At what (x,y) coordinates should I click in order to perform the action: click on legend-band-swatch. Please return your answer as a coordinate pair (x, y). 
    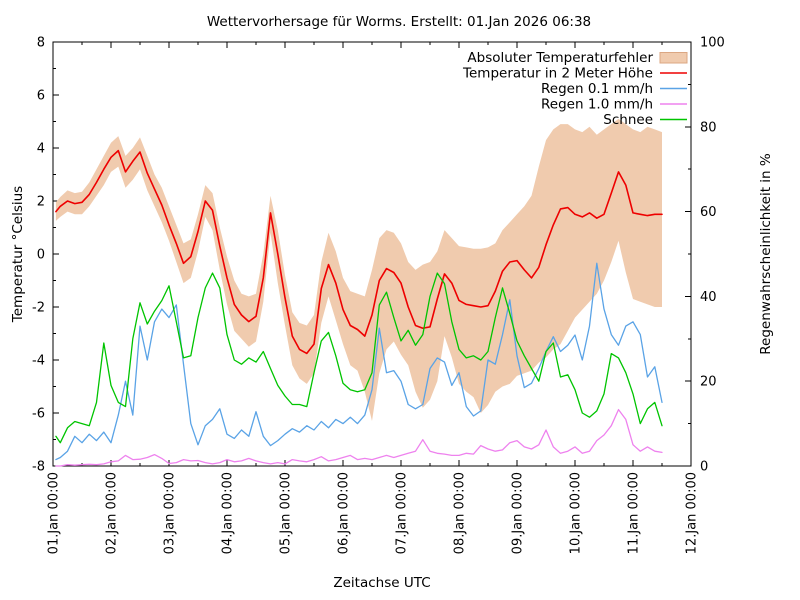
    Looking at the image, I should click on (673, 58).